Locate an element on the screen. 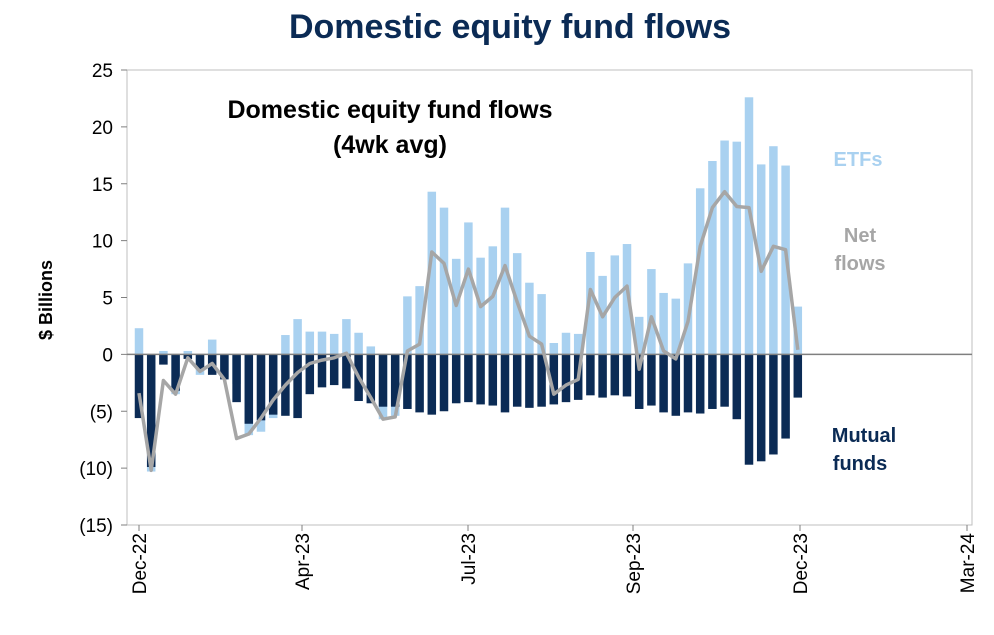 This screenshot has height=635, width=994. net-flows-series-label-line-1: Net is located at coordinates (860, 236).